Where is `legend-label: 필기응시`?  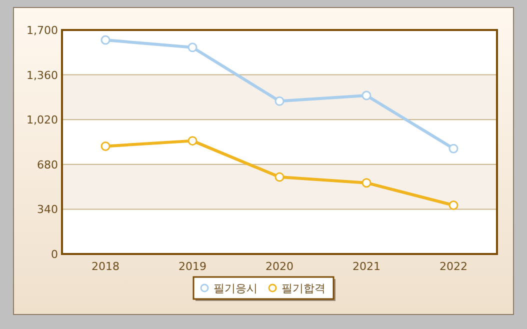 legend-label: 필기응시 is located at coordinates (236, 288).